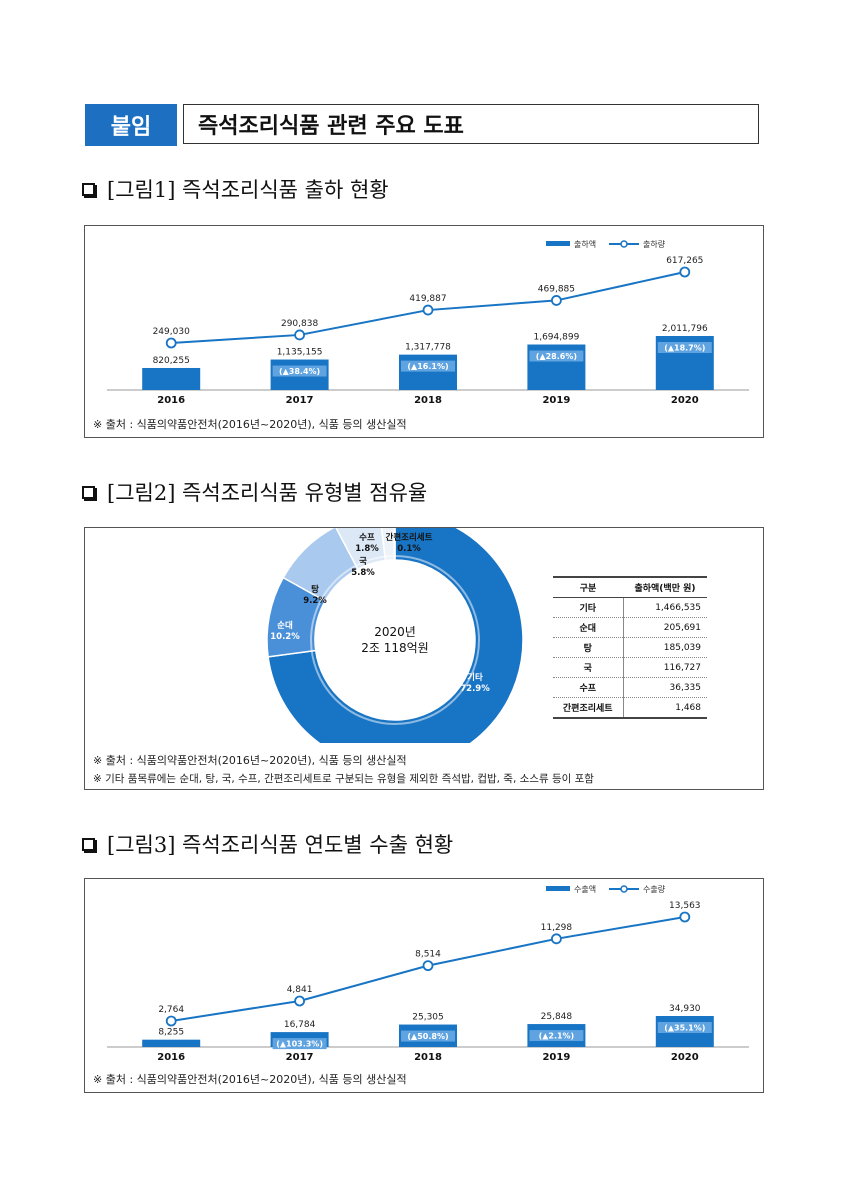 Image resolution: width=848 pixels, height=1200 pixels. I want to click on growth-label: (▲38.4%), so click(299, 371).